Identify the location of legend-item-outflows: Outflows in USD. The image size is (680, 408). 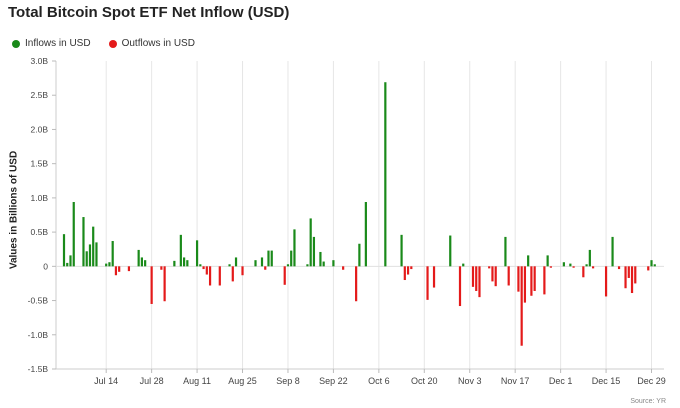
(151, 43).